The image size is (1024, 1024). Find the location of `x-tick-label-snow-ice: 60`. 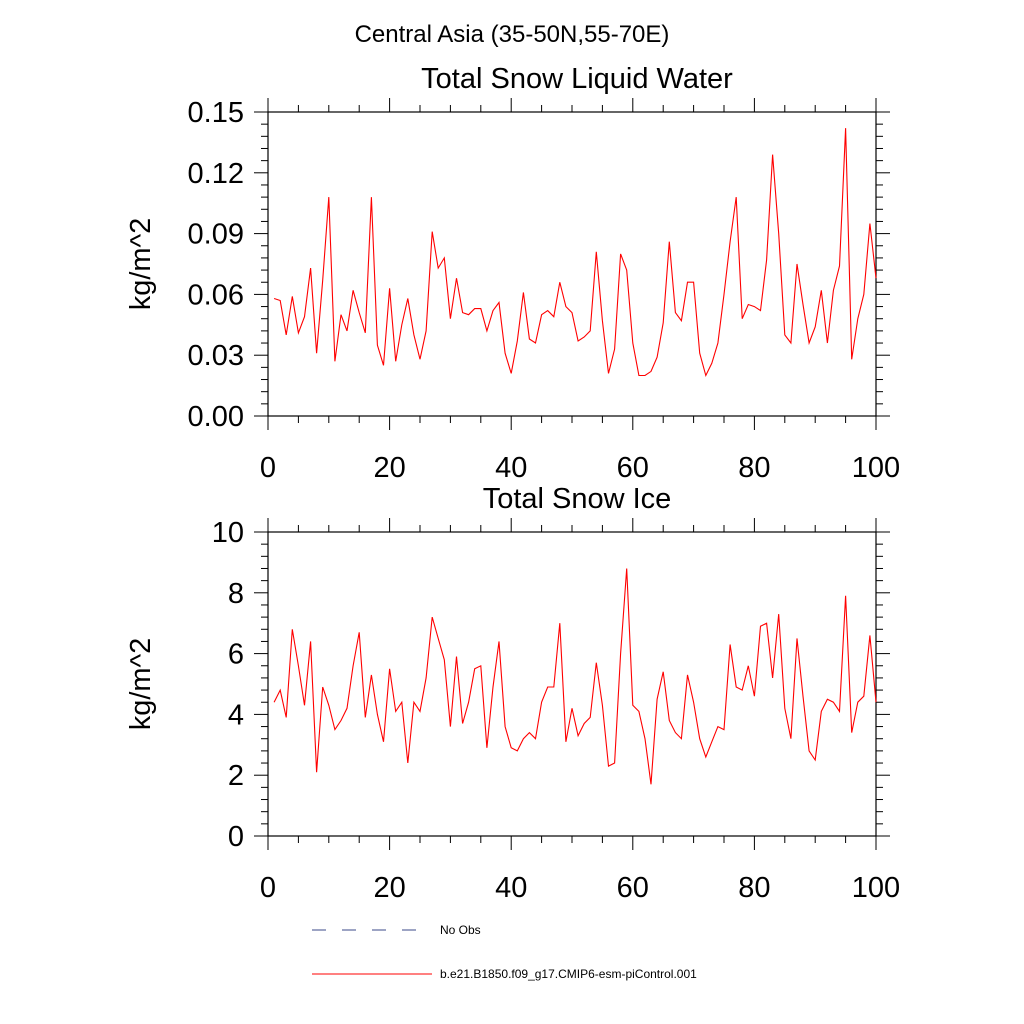

x-tick-label-snow-ice: 60 is located at coordinates (633, 888).